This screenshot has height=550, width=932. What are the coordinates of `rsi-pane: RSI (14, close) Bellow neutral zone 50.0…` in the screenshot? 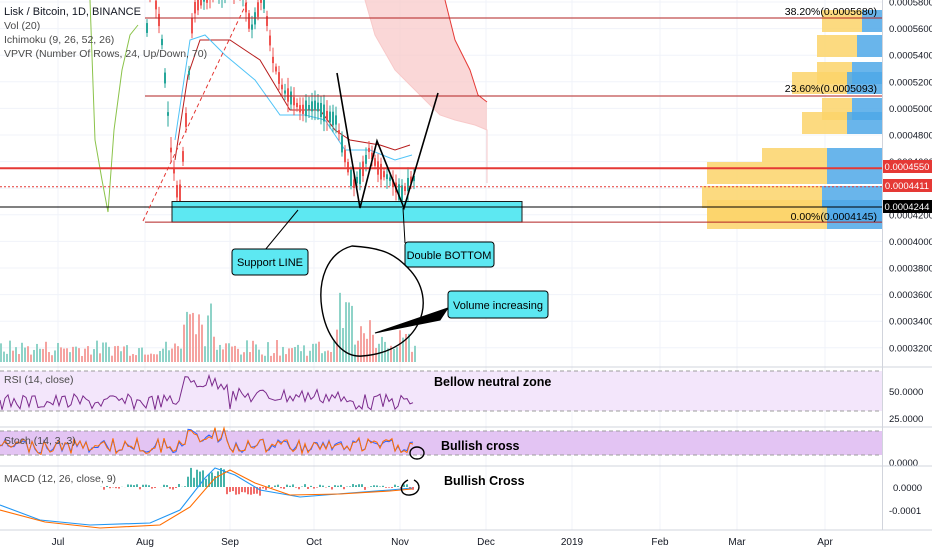 It's located at (466, 395).